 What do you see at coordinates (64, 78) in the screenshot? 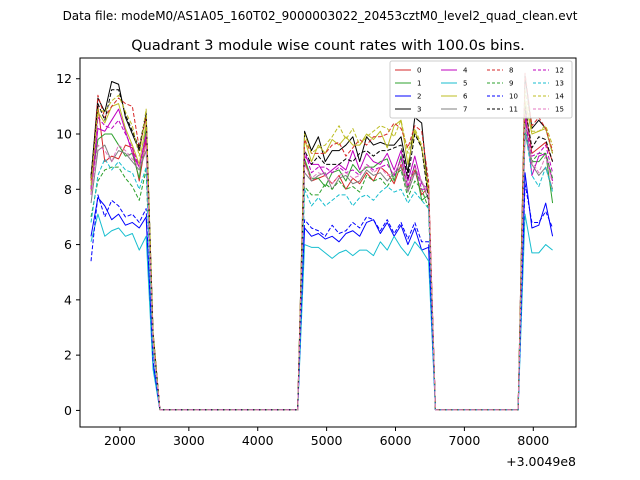
I see `y-tick-label: 12` at bounding box center [64, 78].